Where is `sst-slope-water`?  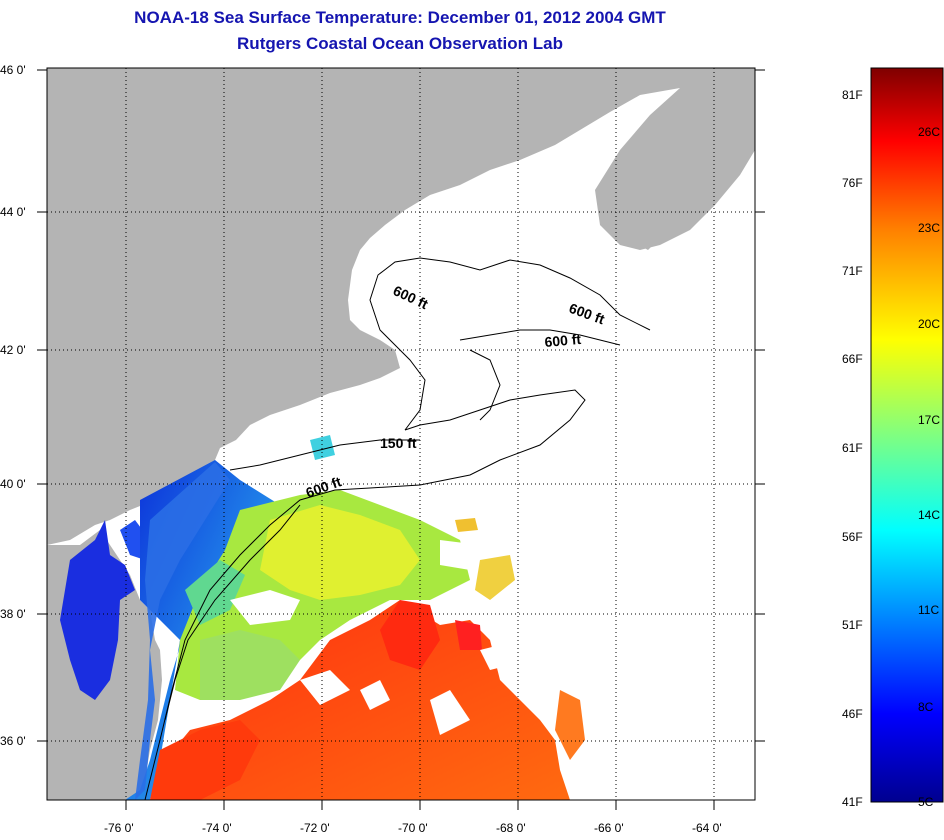
sst-slope-water is located at coordinates (345, 567).